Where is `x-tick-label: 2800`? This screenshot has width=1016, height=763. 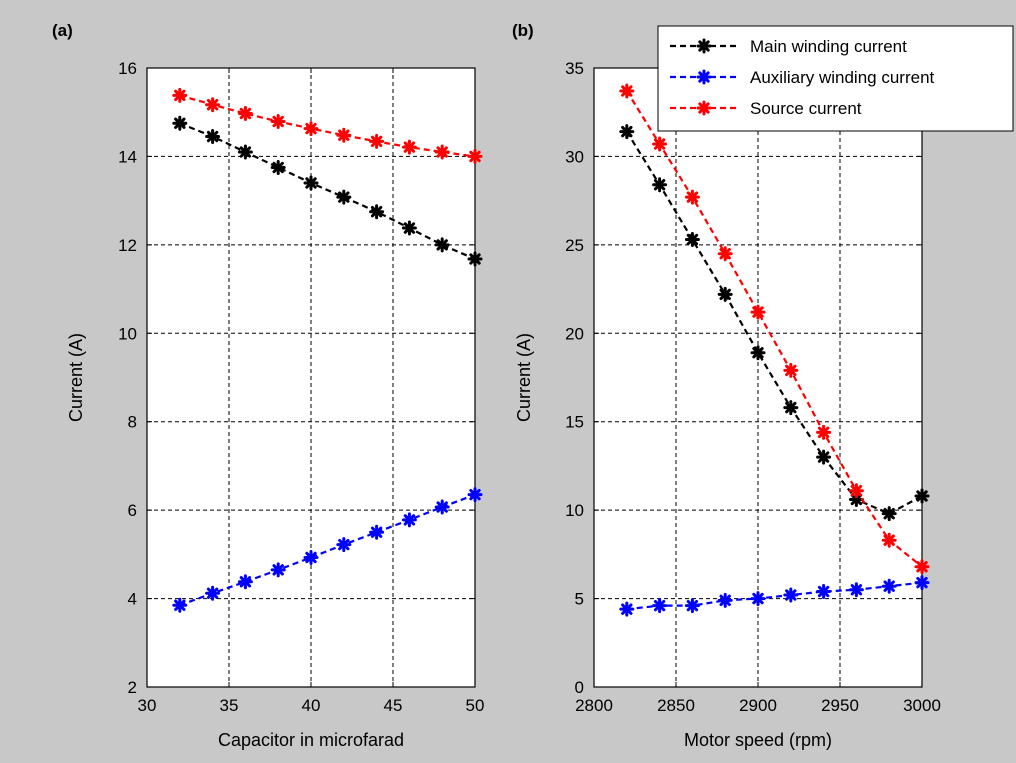 x-tick-label: 2800 is located at coordinates (594, 705).